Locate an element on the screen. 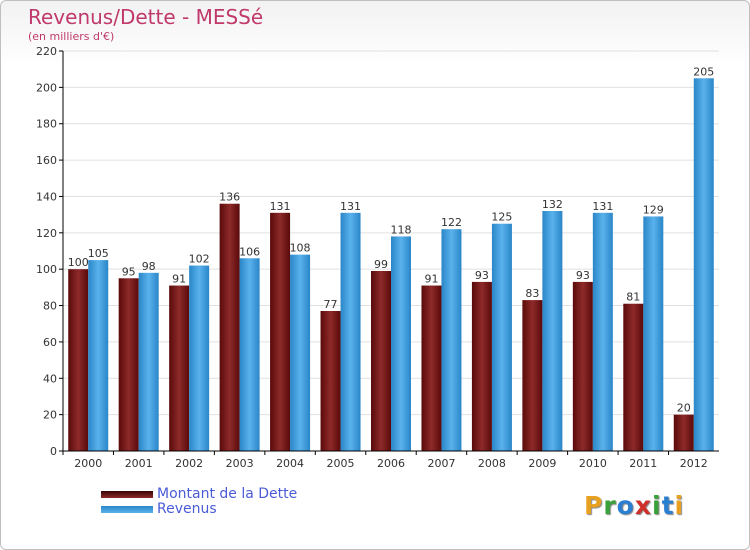 Image resolution: width=750 pixels, height=550 pixels. logo-letter: o is located at coordinates (625, 505).